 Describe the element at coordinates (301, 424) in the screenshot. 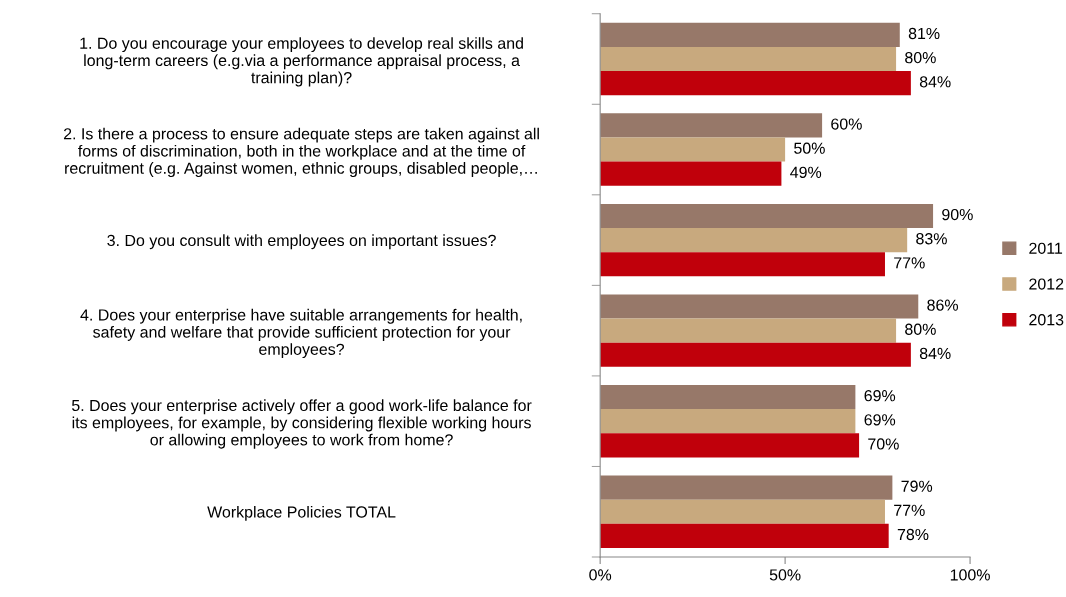

I see `y-tick-label: 5. Does your enterprise actively offer a good work-life balance for its employees, for example, by considering flexible working hours or allowing employees to work from home?` at that location.